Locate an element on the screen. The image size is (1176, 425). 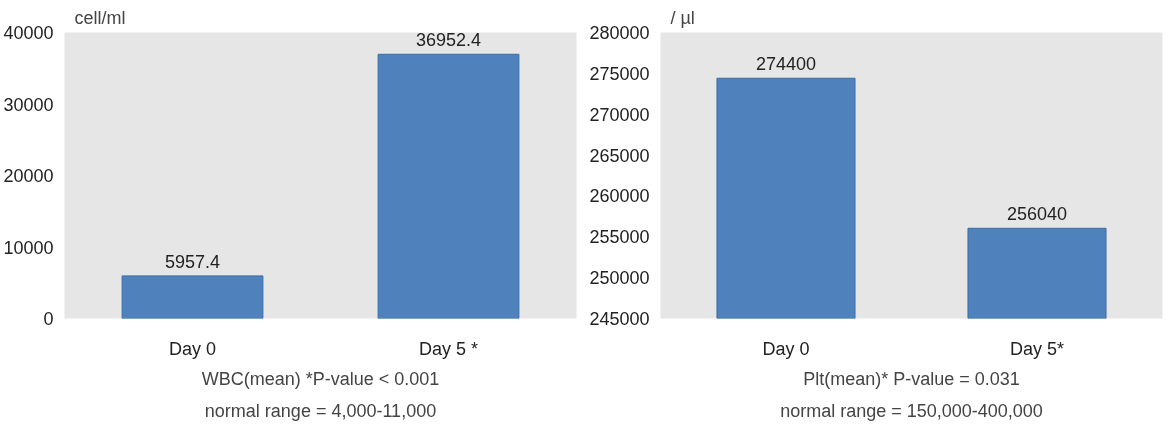
y-tick-label: 30000 is located at coordinates (28, 104).